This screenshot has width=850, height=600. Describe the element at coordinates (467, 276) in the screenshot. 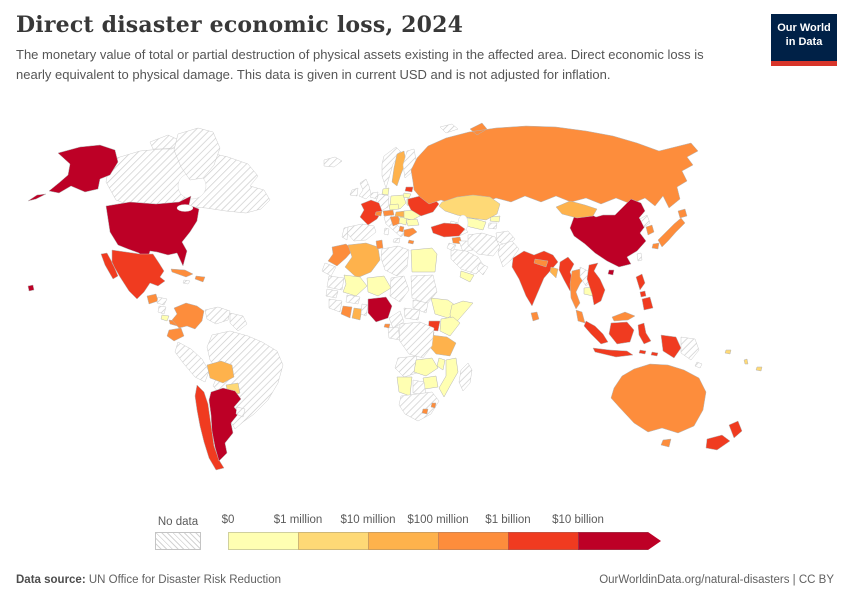

I see `country-yemen` at that location.